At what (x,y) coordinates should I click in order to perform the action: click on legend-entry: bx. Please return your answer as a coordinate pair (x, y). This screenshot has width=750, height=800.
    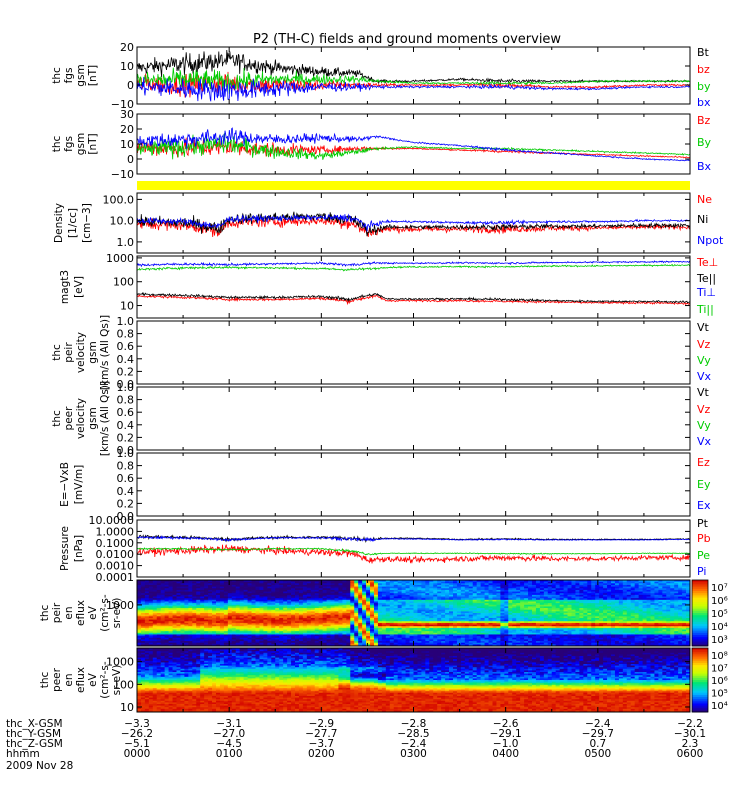
    Looking at the image, I should click on (704, 102).